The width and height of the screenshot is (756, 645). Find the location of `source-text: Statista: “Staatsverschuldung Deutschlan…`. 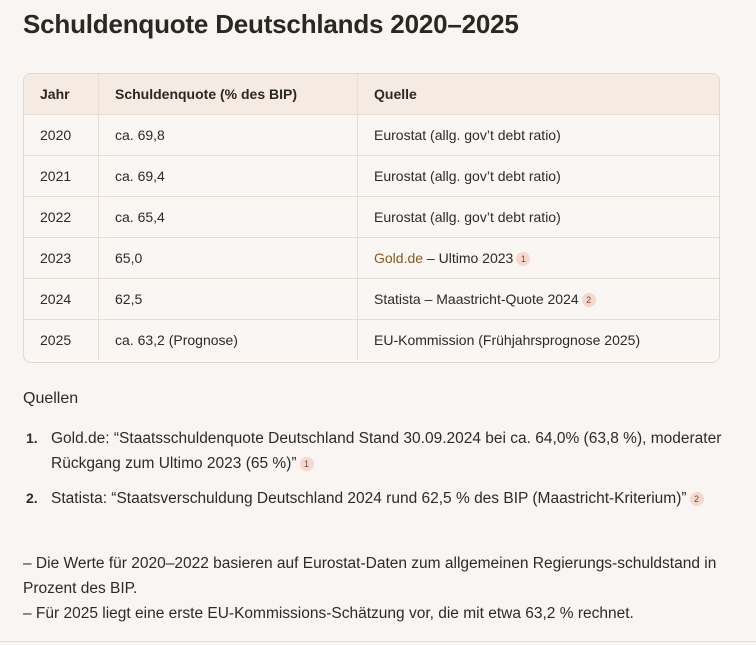

source-text: Statista: “Staatsverschuldung Deutschlan… is located at coordinates (369, 498).